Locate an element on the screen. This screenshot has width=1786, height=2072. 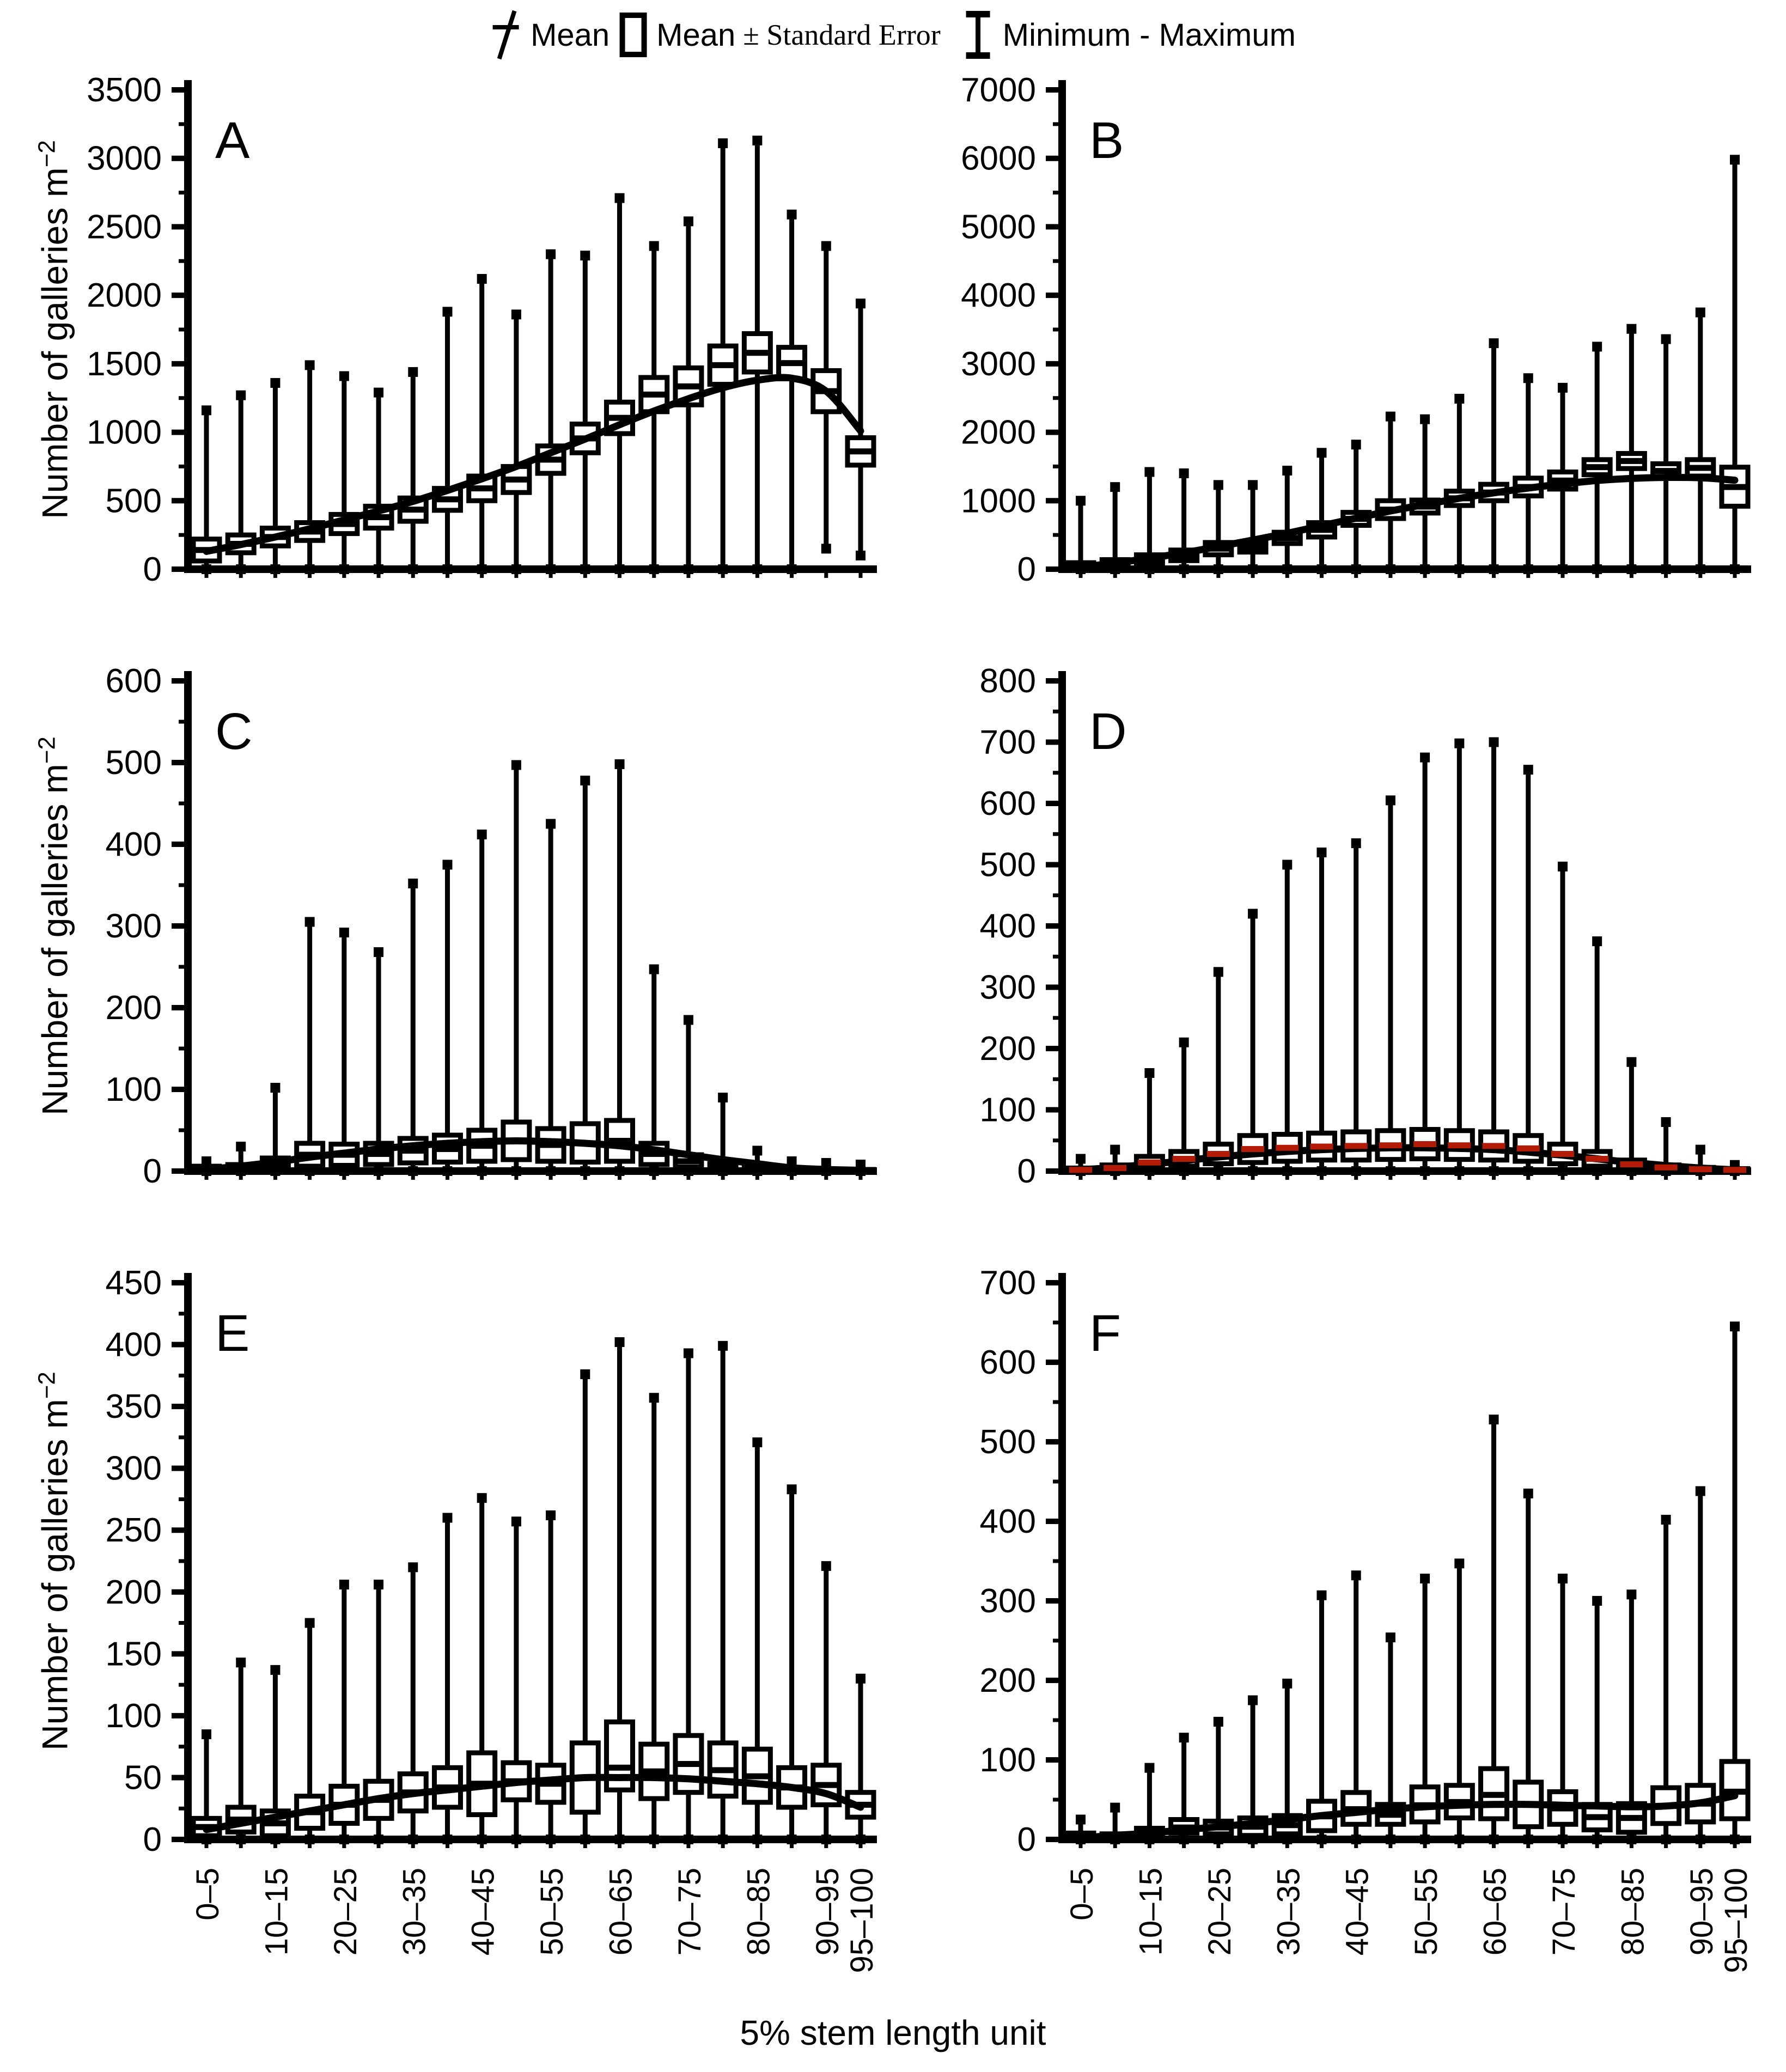
svg-text: 150 is located at coordinates (134, 1654).